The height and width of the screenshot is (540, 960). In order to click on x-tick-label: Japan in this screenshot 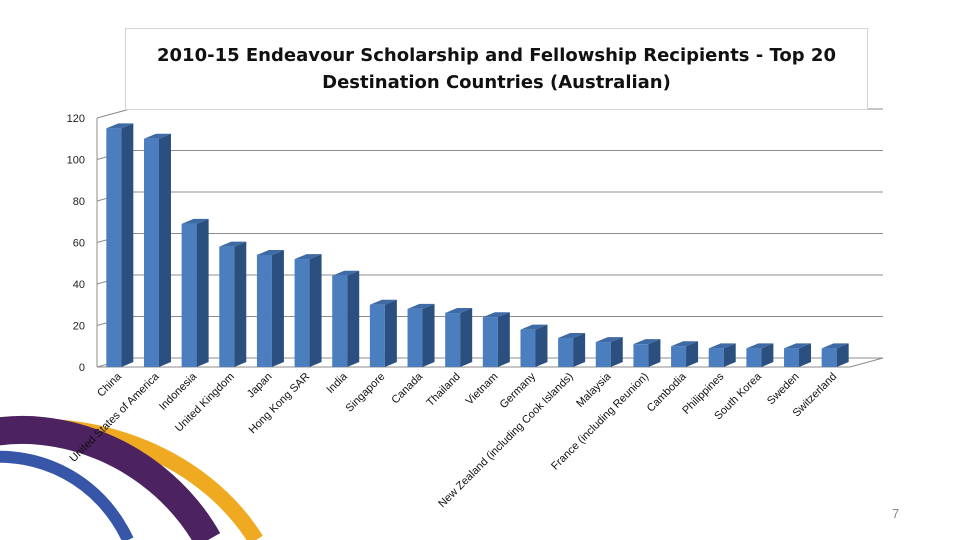, I will do `click(260, 386)`.